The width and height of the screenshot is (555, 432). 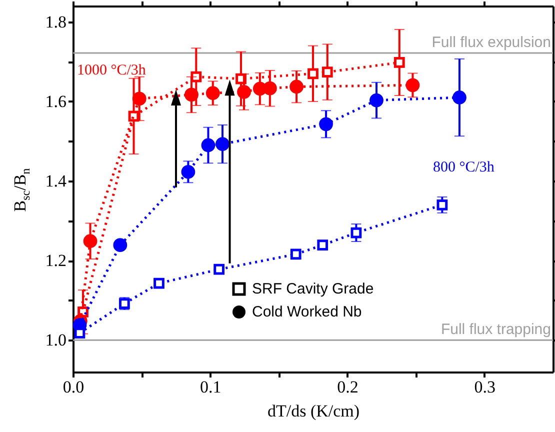 What do you see at coordinates (491, 42) in the screenshot?
I see `ref-line-label: Full flux expulsion` at bounding box center [491, 42].